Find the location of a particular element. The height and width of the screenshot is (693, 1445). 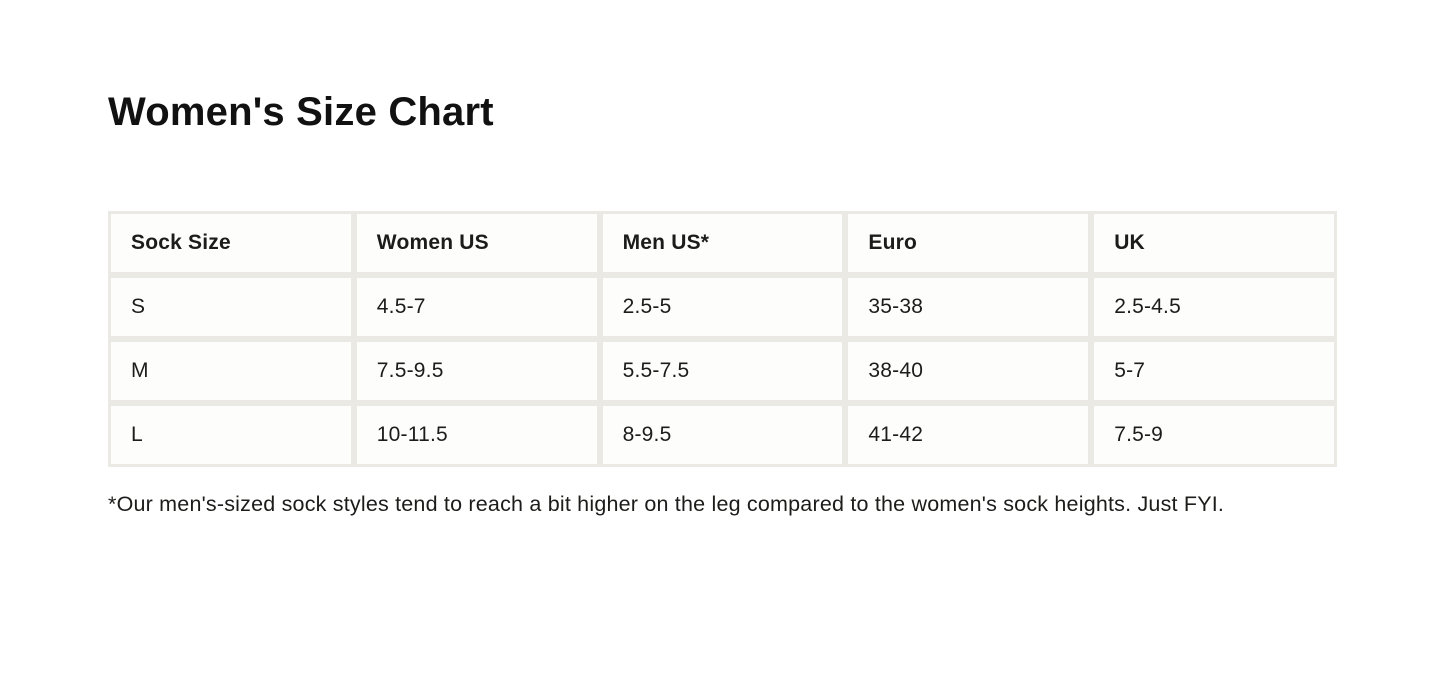

table-row-large: L 10-11.5 8-9.5 41-42 7.5-9 is located at coordinates (722, 435).